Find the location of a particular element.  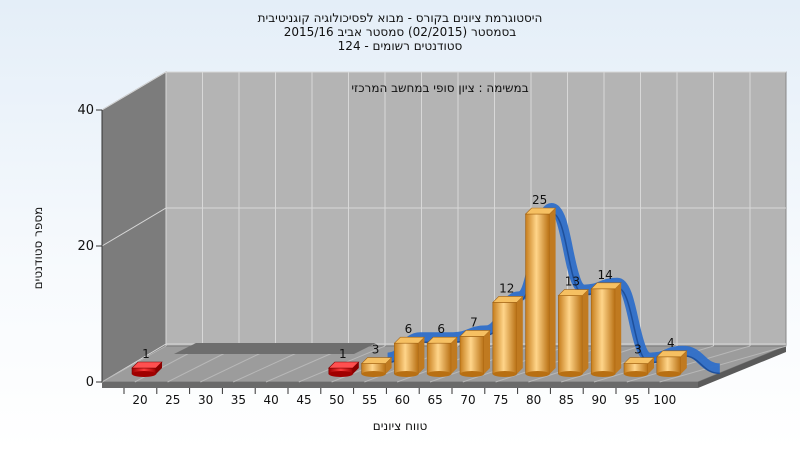

empty-range-band is located at coordinates (275, 348).